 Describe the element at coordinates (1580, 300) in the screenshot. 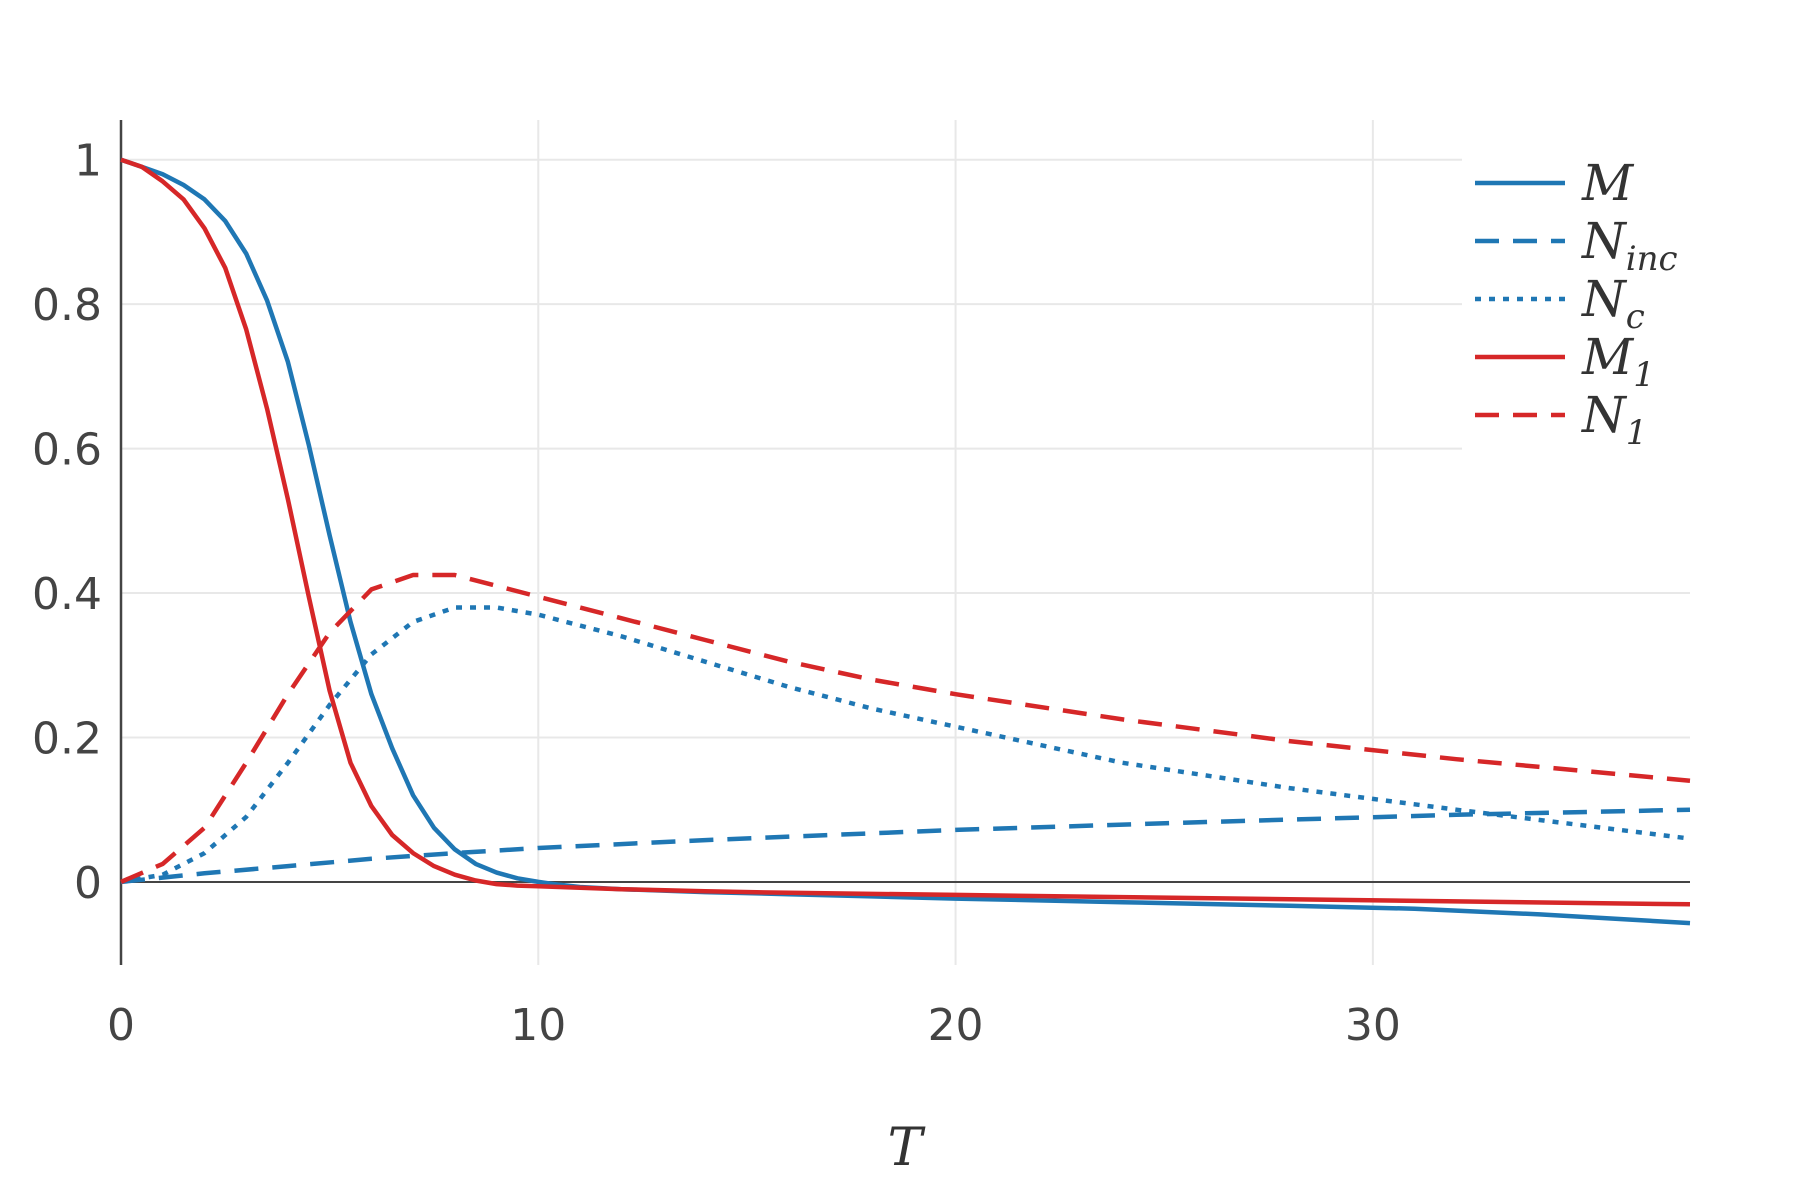

I see `legend-background` at that location.